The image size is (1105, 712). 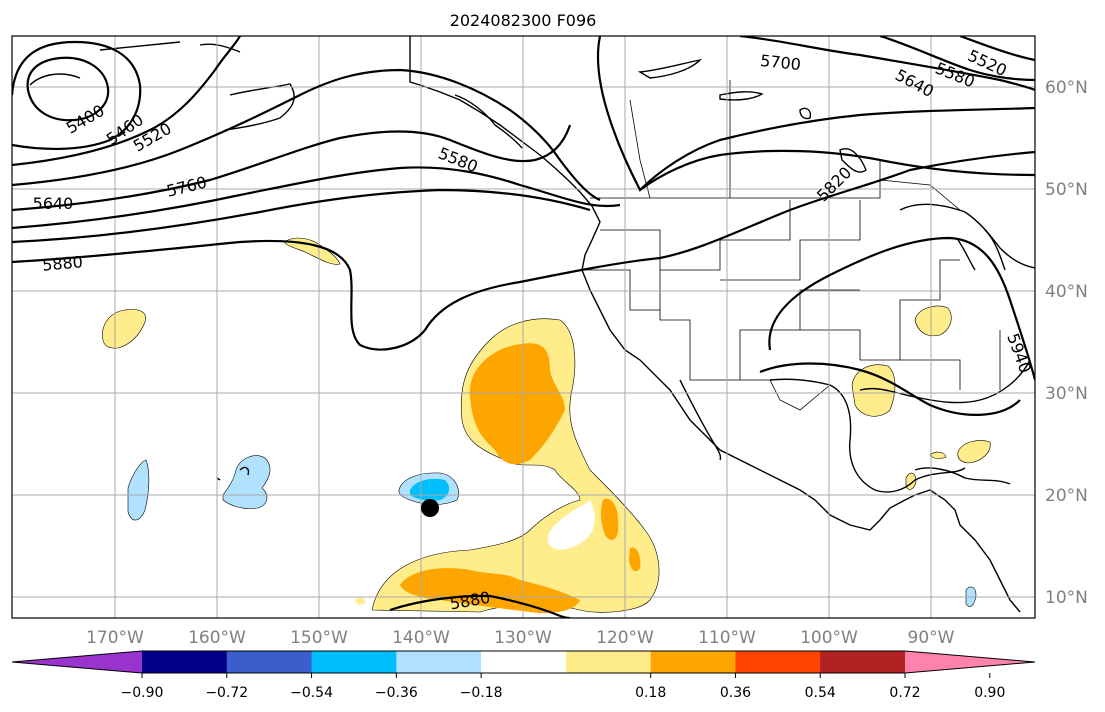 I want to click on lat-label: 60°N, so click(x=1066, y=88).